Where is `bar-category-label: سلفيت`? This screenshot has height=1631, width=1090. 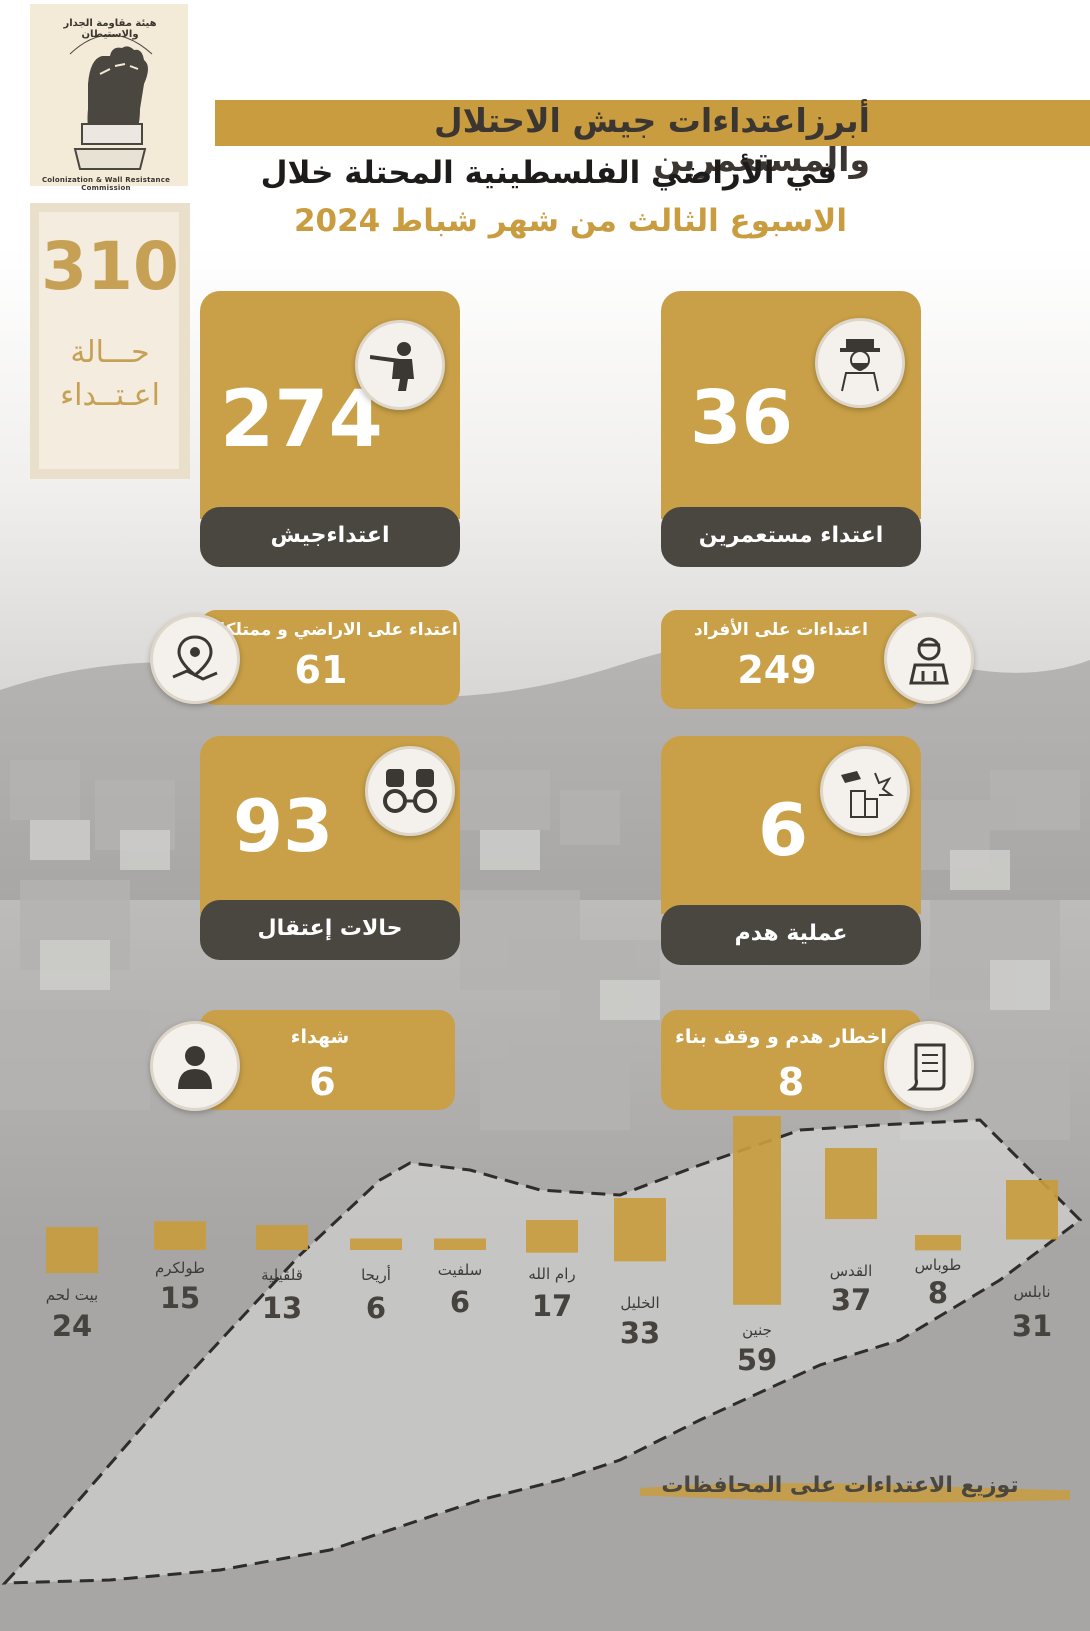
bar-category-label: سلفيت is located at coordinates (460, 1270).